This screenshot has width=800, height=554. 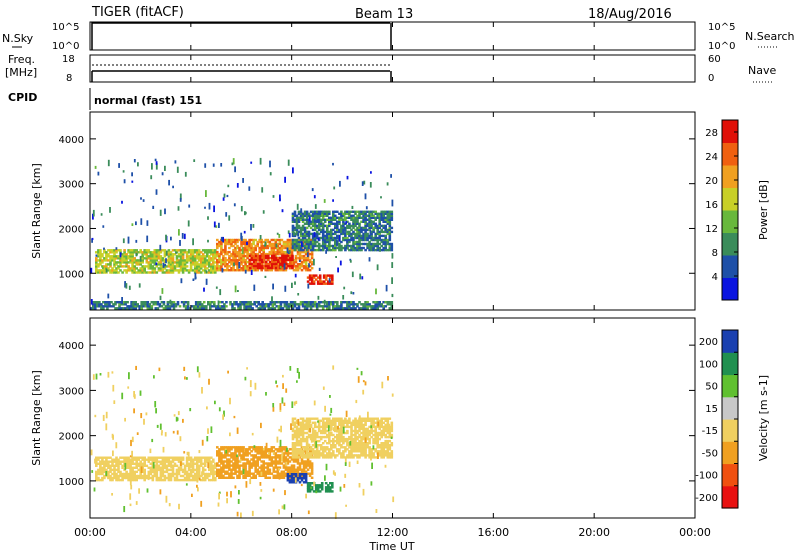 I want to click on nsky-tick-top: 10^5, so click(x=65, y=27).